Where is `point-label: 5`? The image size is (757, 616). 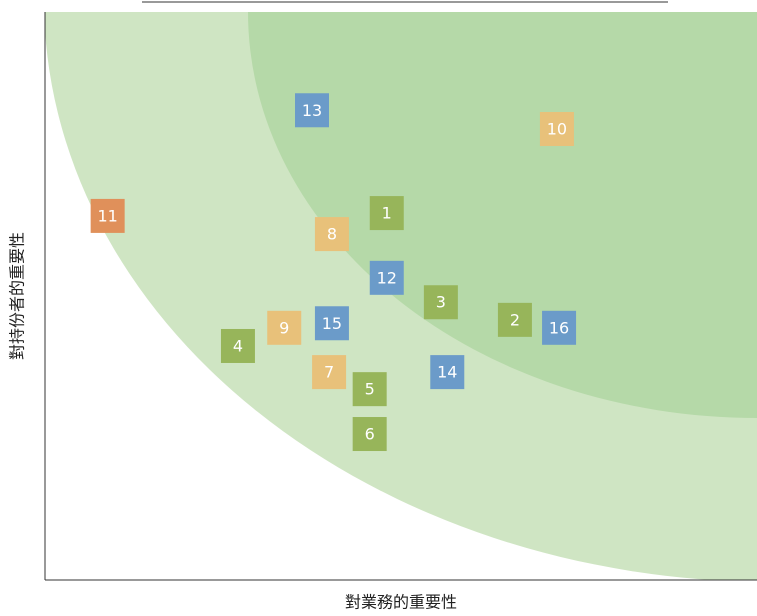
point-label: 5 is located at coordinates (370, 389).